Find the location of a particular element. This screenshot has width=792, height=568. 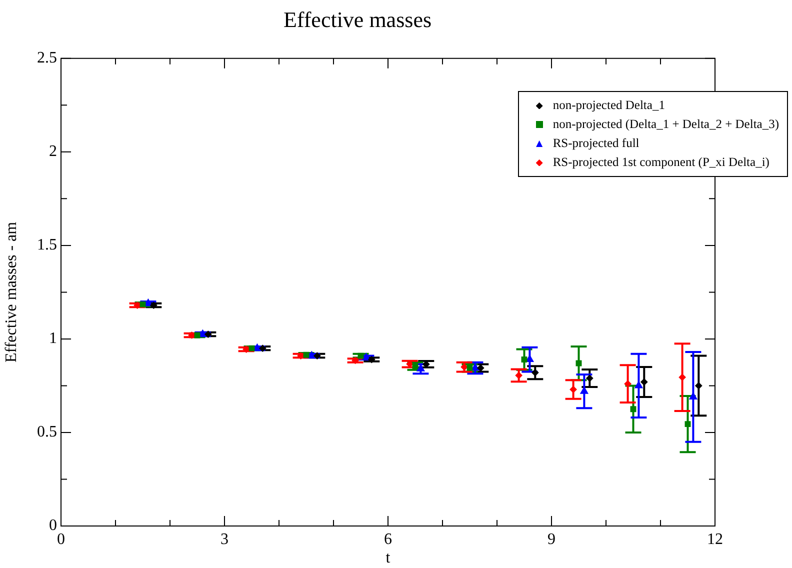

x-tick-label: 6 is located at coordinates (388, 539).